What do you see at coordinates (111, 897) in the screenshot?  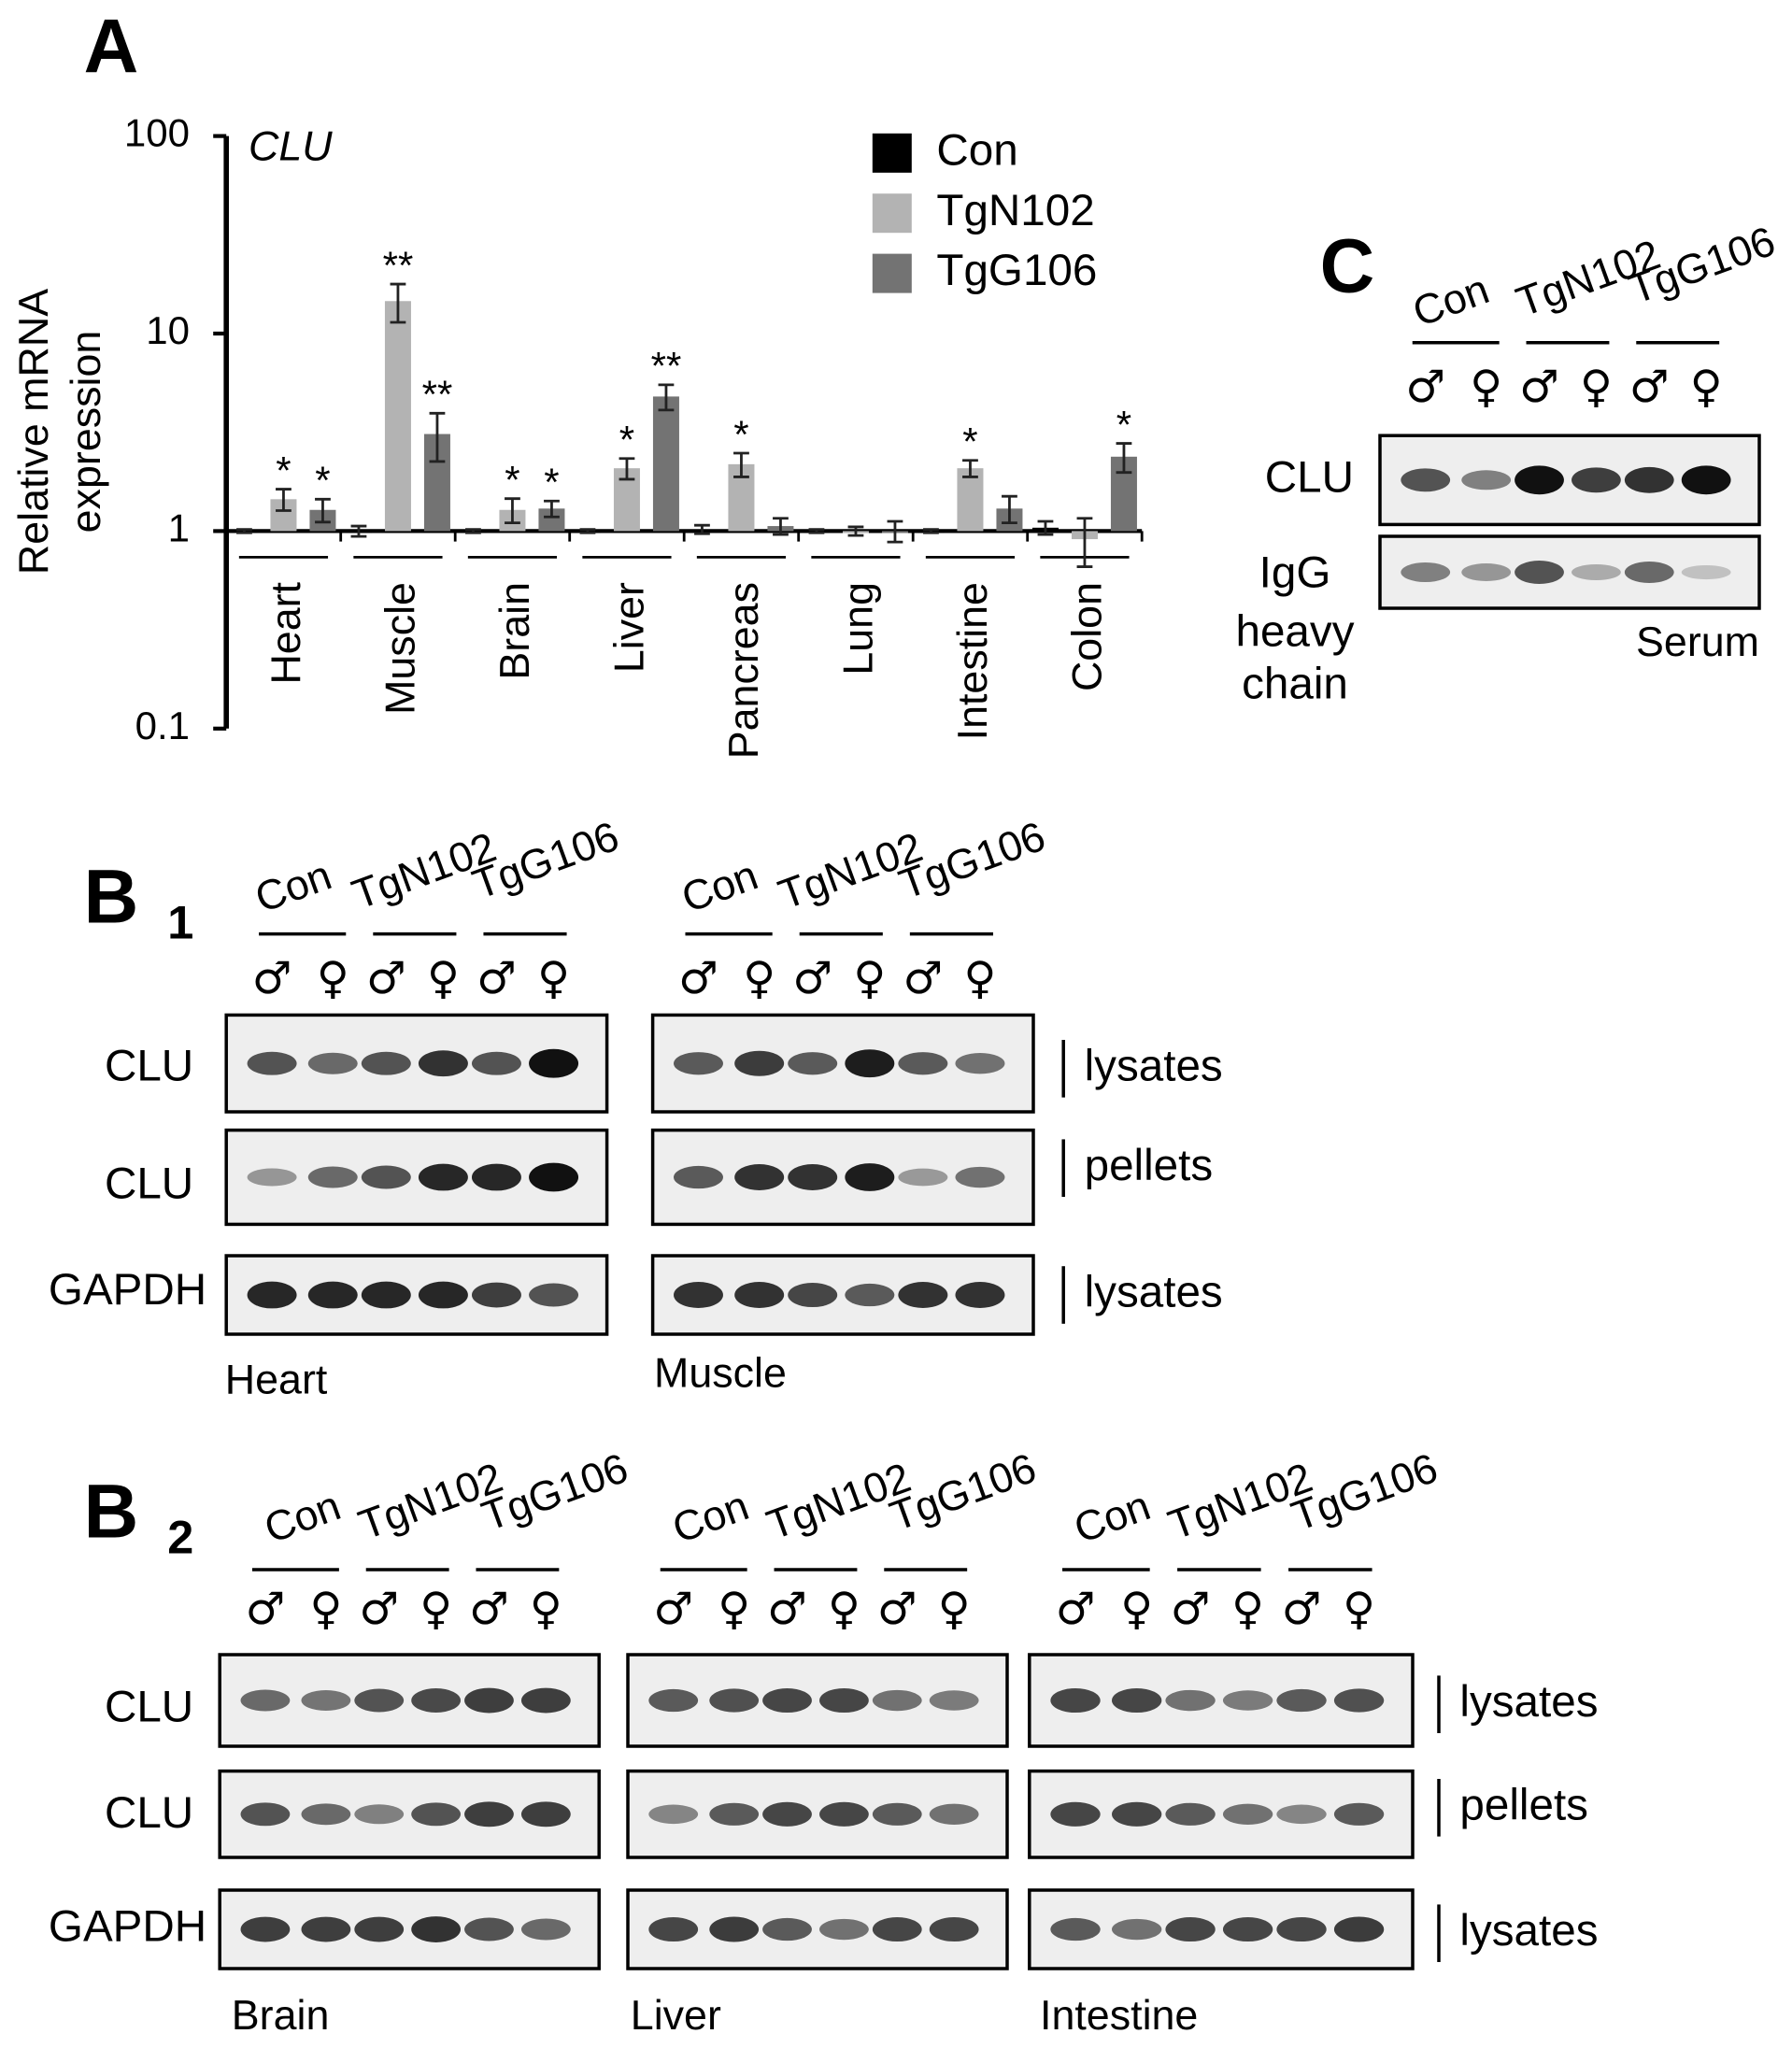 I see `panel-label: B` at bounding box center [111, 897].